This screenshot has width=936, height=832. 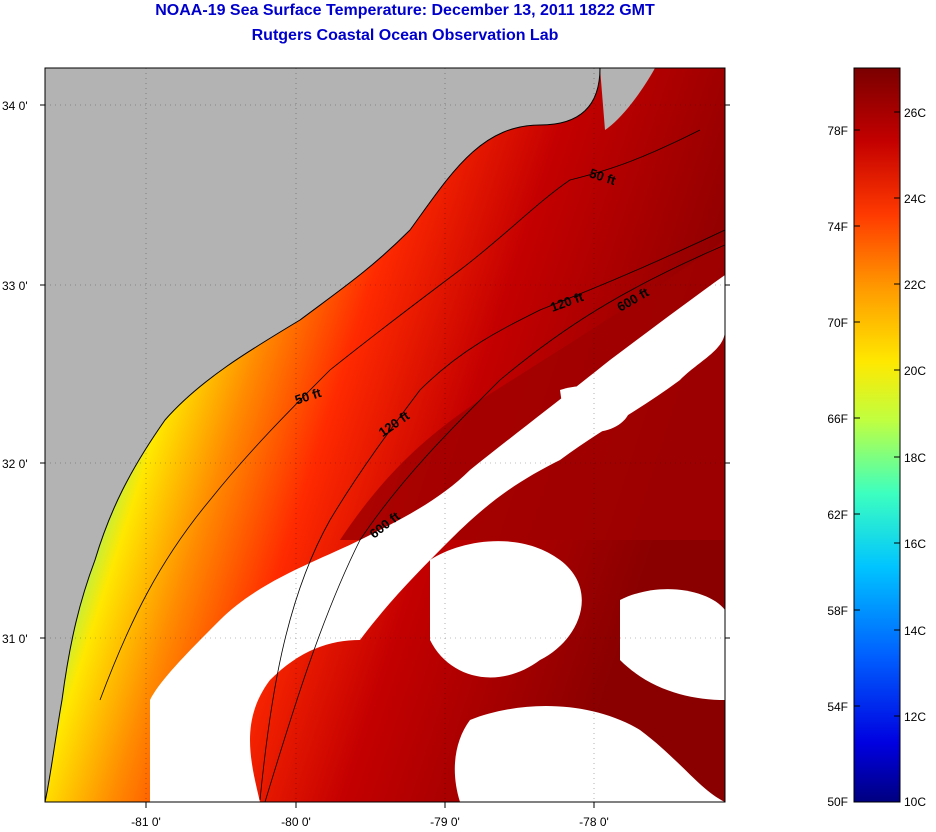 I want to click on colorbar-f-label: 58F, so click(x=837, y=611).